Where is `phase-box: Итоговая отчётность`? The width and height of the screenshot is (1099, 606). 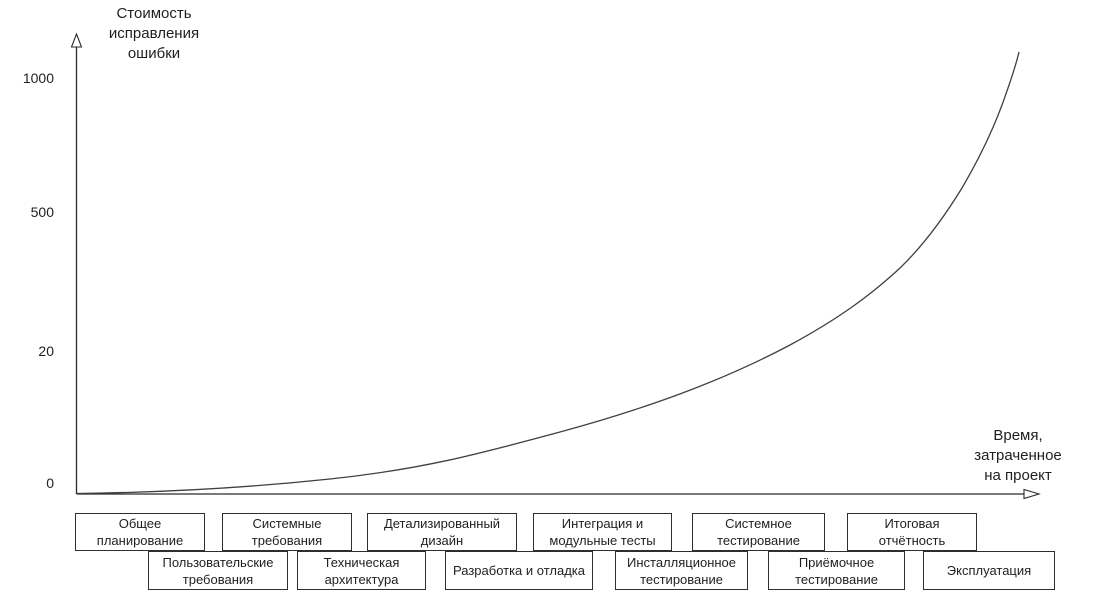
phase-box: Итоговая отчётность is located at coordinates (912, 532).